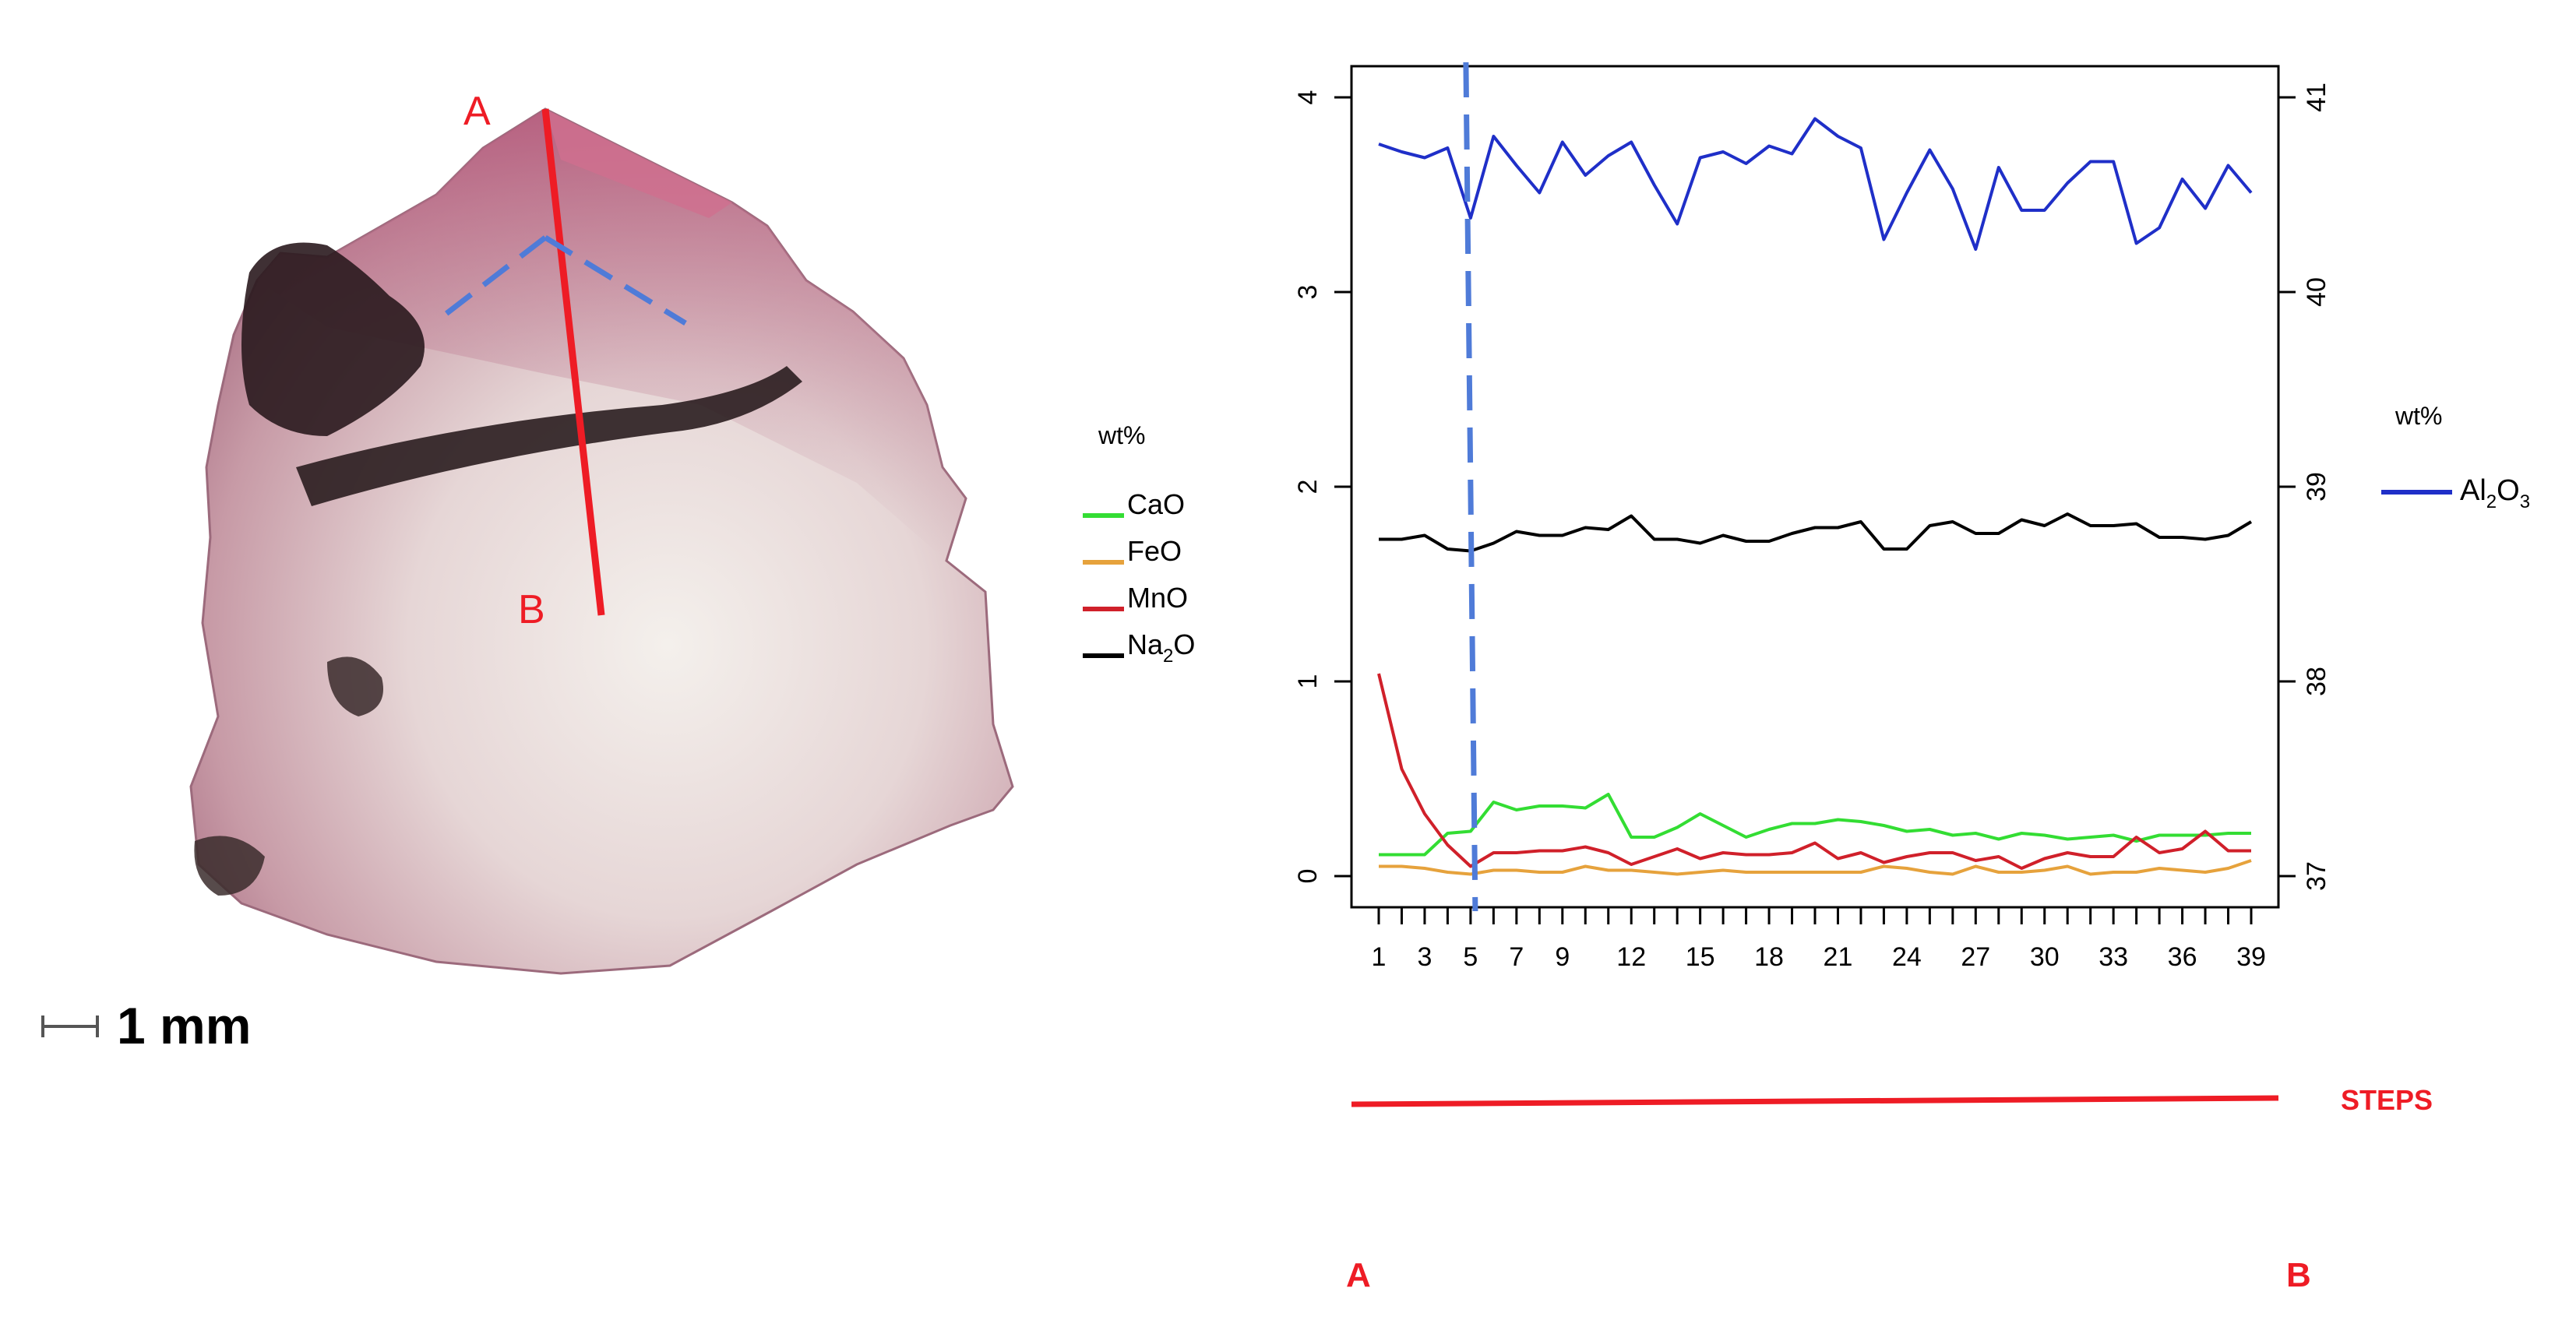 The height and width of the screenshot is (1327, 2576). Describe the element at coordinates (1470, 487) in the screenshot. I see `step-marker-dashed-line` at that location.